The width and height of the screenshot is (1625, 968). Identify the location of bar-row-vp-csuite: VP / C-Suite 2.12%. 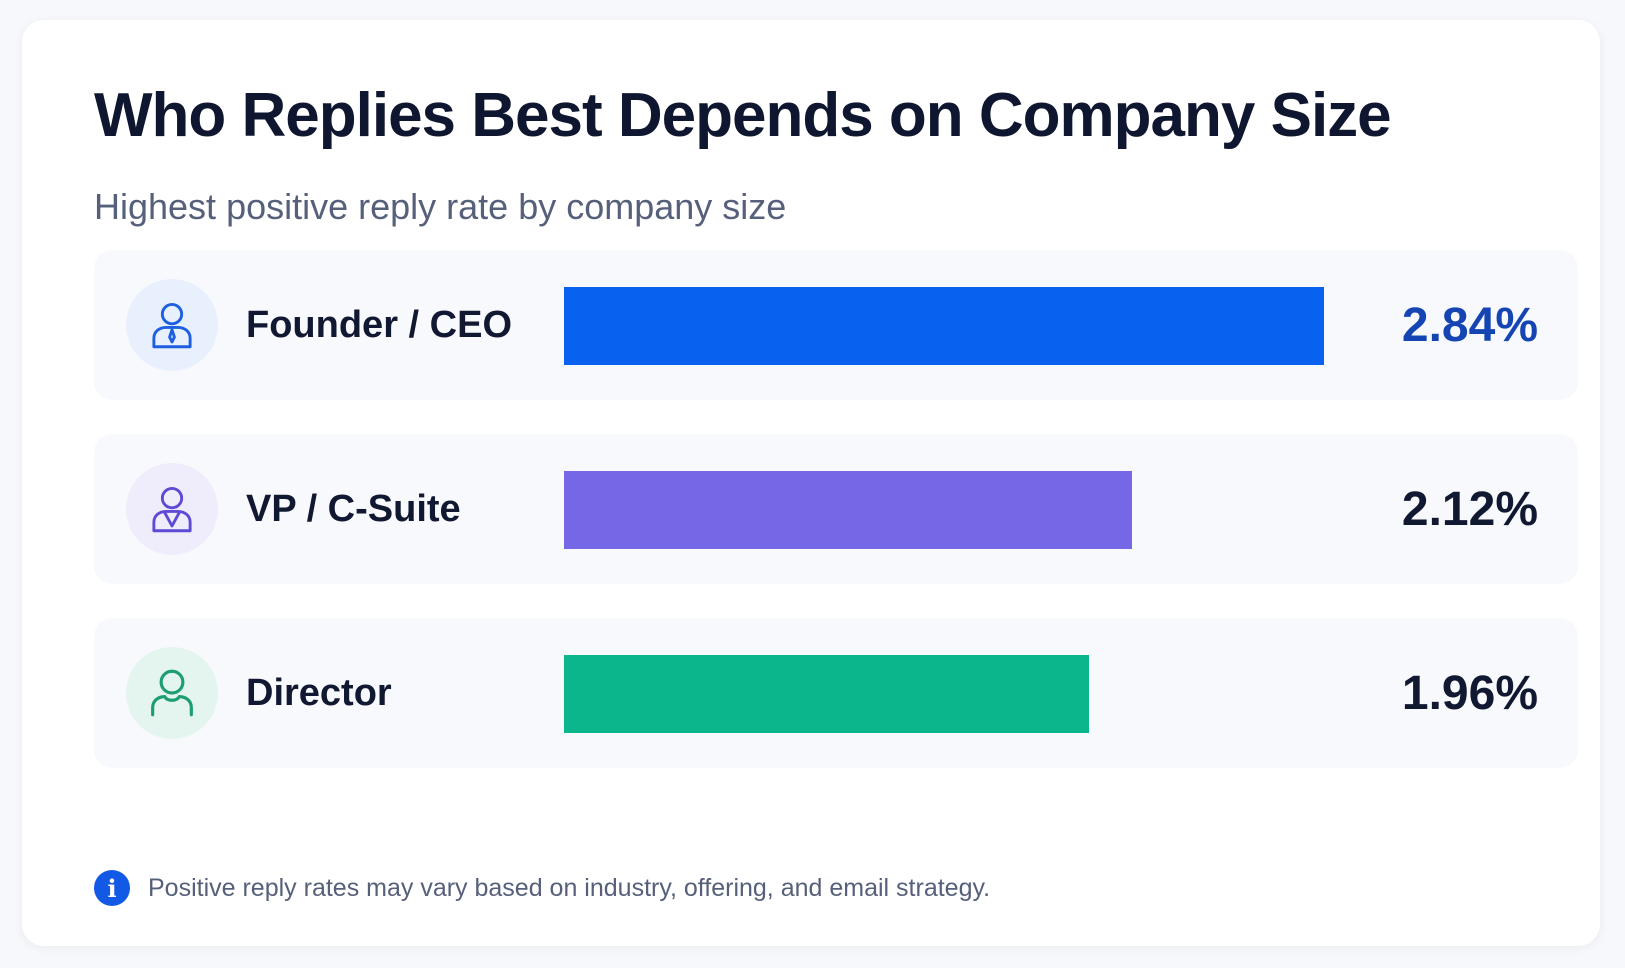
(836, 509).